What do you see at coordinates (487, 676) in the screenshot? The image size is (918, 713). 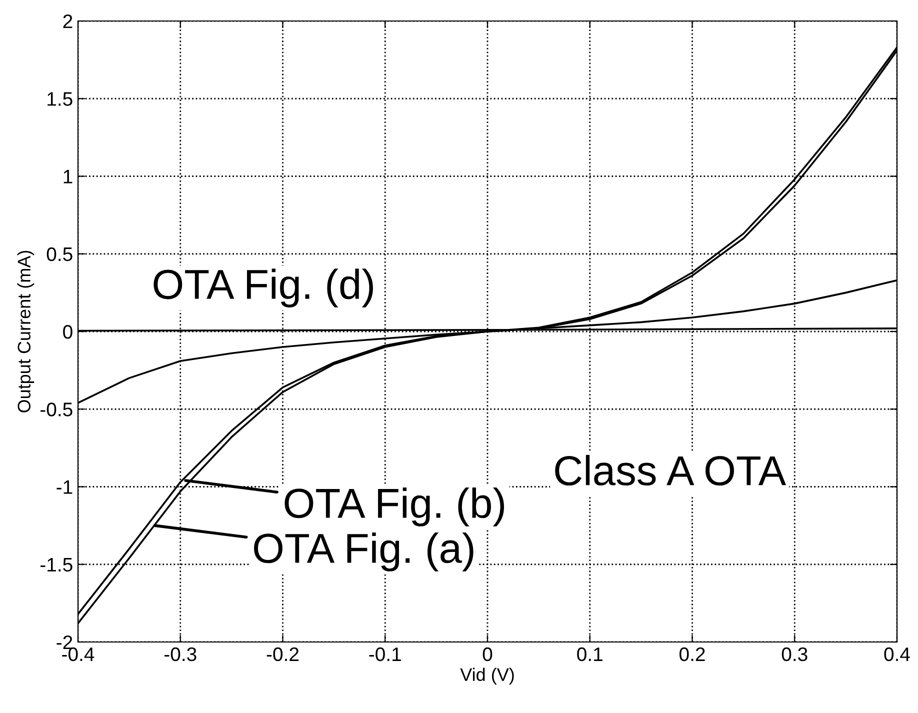 I see `x-axis-title: Vid (V)` at bounding box center [487, 676].